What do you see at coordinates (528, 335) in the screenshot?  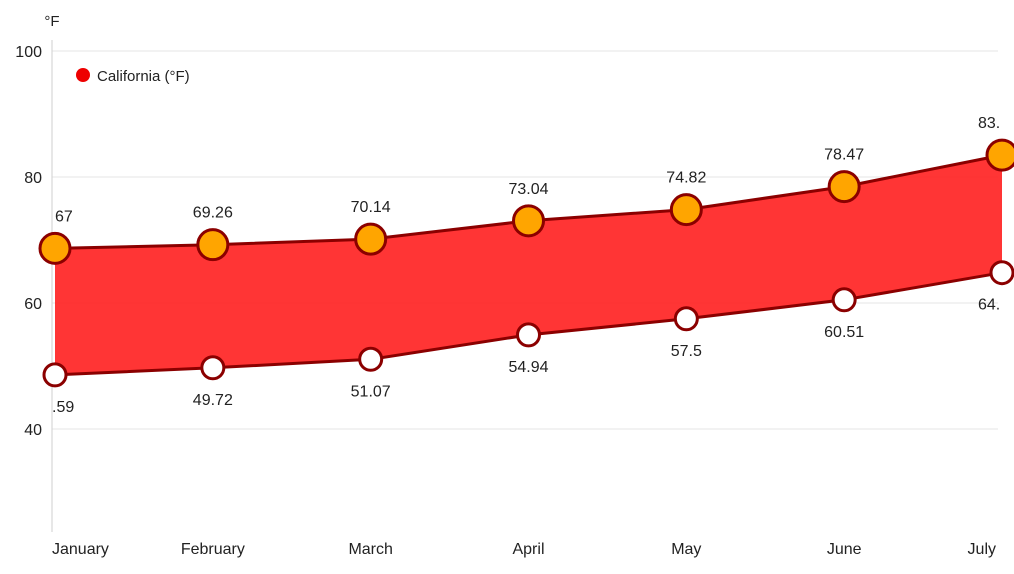 I see `low-point-april` at bounding box center [528, 335].